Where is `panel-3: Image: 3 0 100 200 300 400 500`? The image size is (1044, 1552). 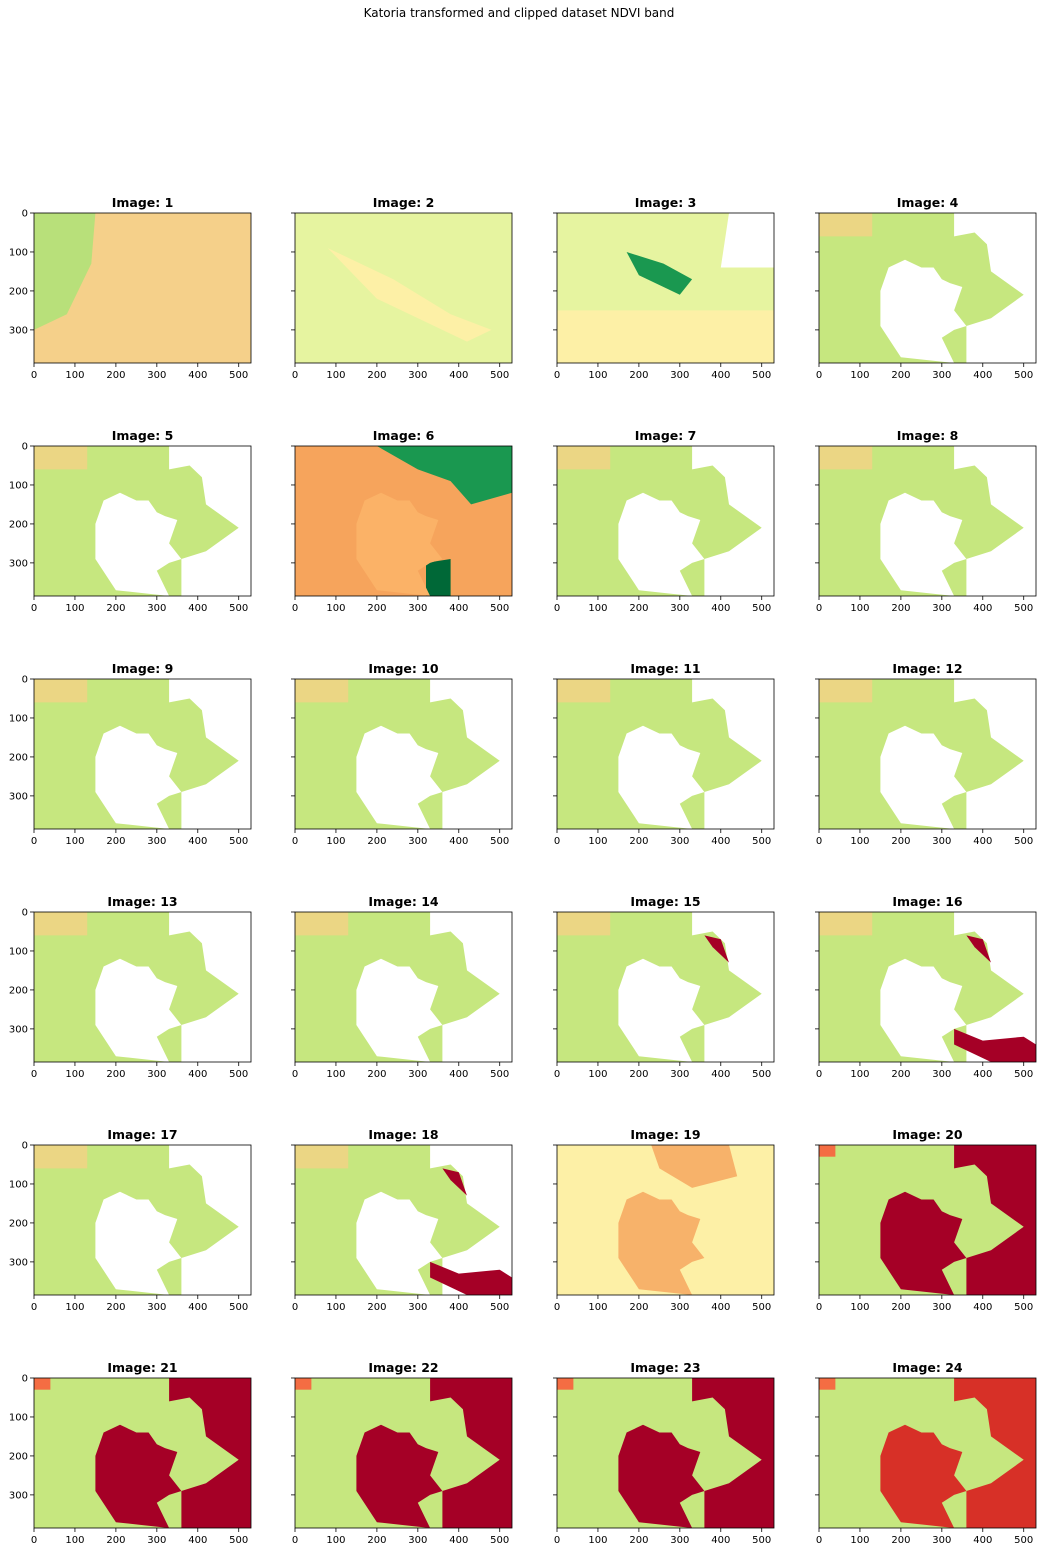
panel-3: Image: 3 0 100 200 300 400 500 is located at coordinates (664, 288).